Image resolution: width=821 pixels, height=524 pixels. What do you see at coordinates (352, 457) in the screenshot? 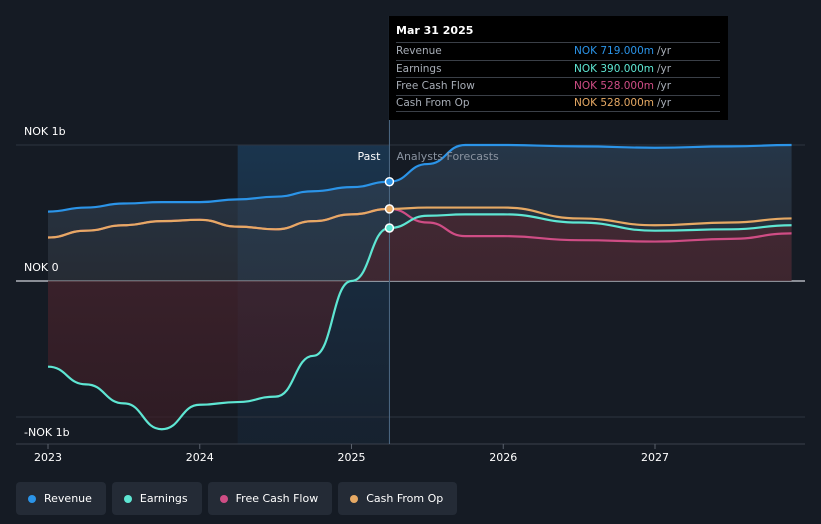
I see `x-tick-label: 2025` at bounding box center [352, 457].